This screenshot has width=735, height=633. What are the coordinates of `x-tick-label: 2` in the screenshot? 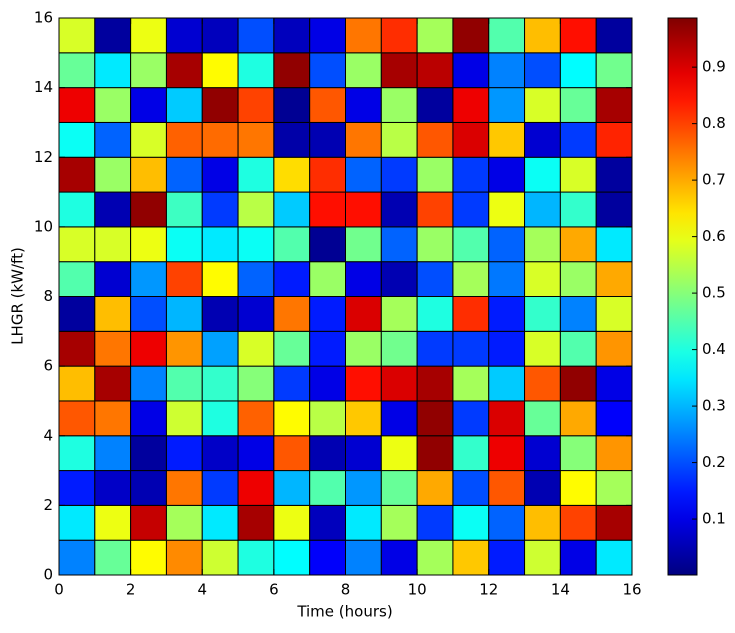 It's located at (131, 590).